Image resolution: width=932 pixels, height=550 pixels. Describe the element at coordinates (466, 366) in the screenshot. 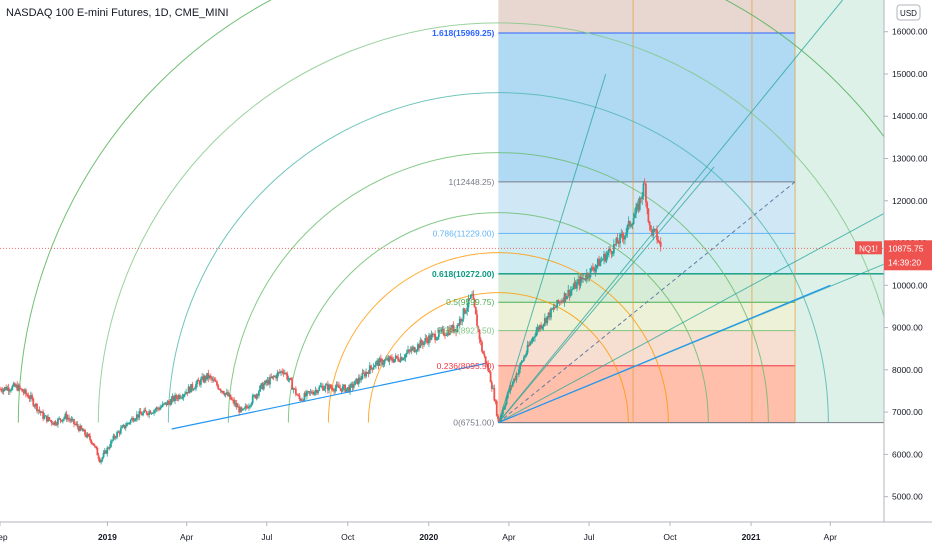

I see `fib-level-label: 0.236(8095.50)` at that location.